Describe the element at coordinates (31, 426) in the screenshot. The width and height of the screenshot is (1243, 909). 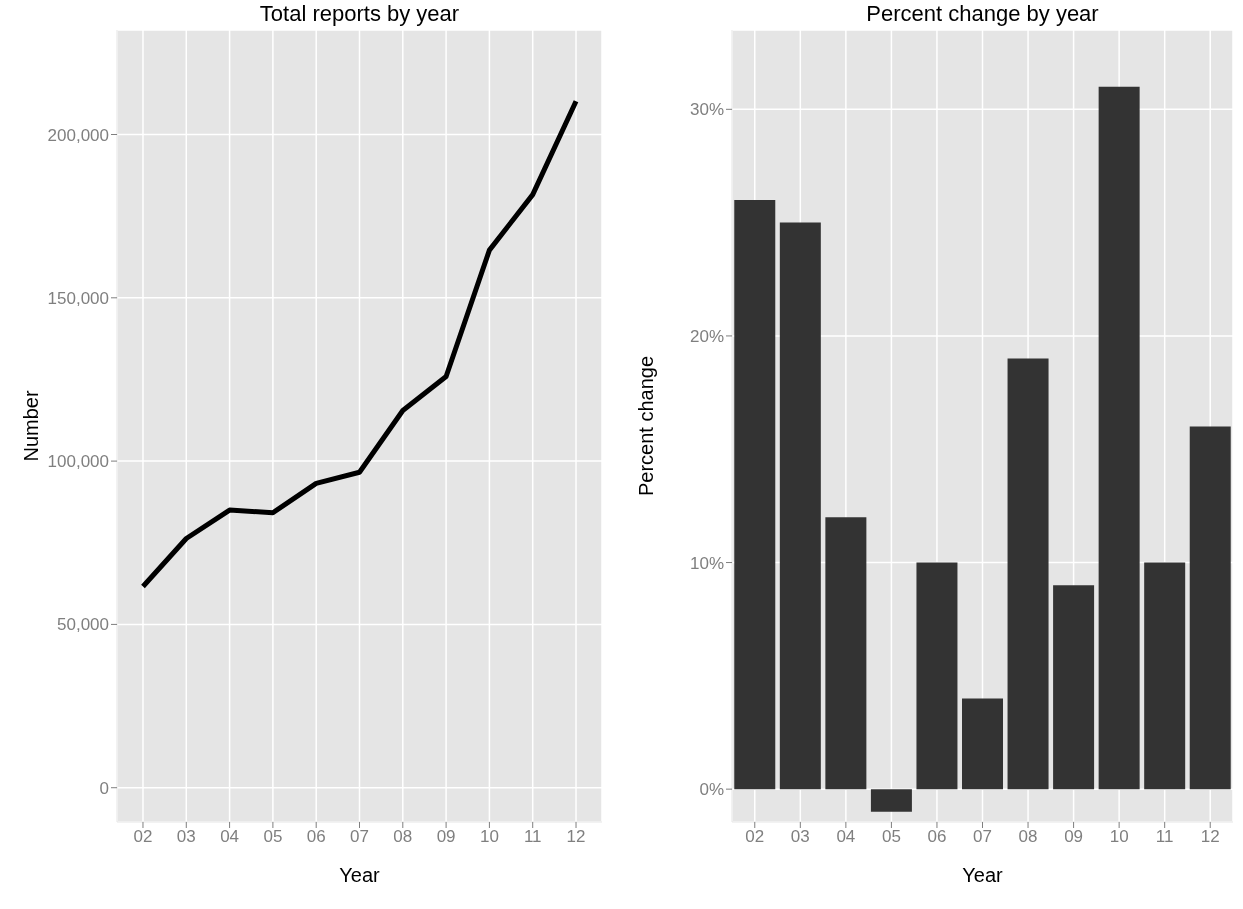
I see `y-axis-title: Number` at that location.